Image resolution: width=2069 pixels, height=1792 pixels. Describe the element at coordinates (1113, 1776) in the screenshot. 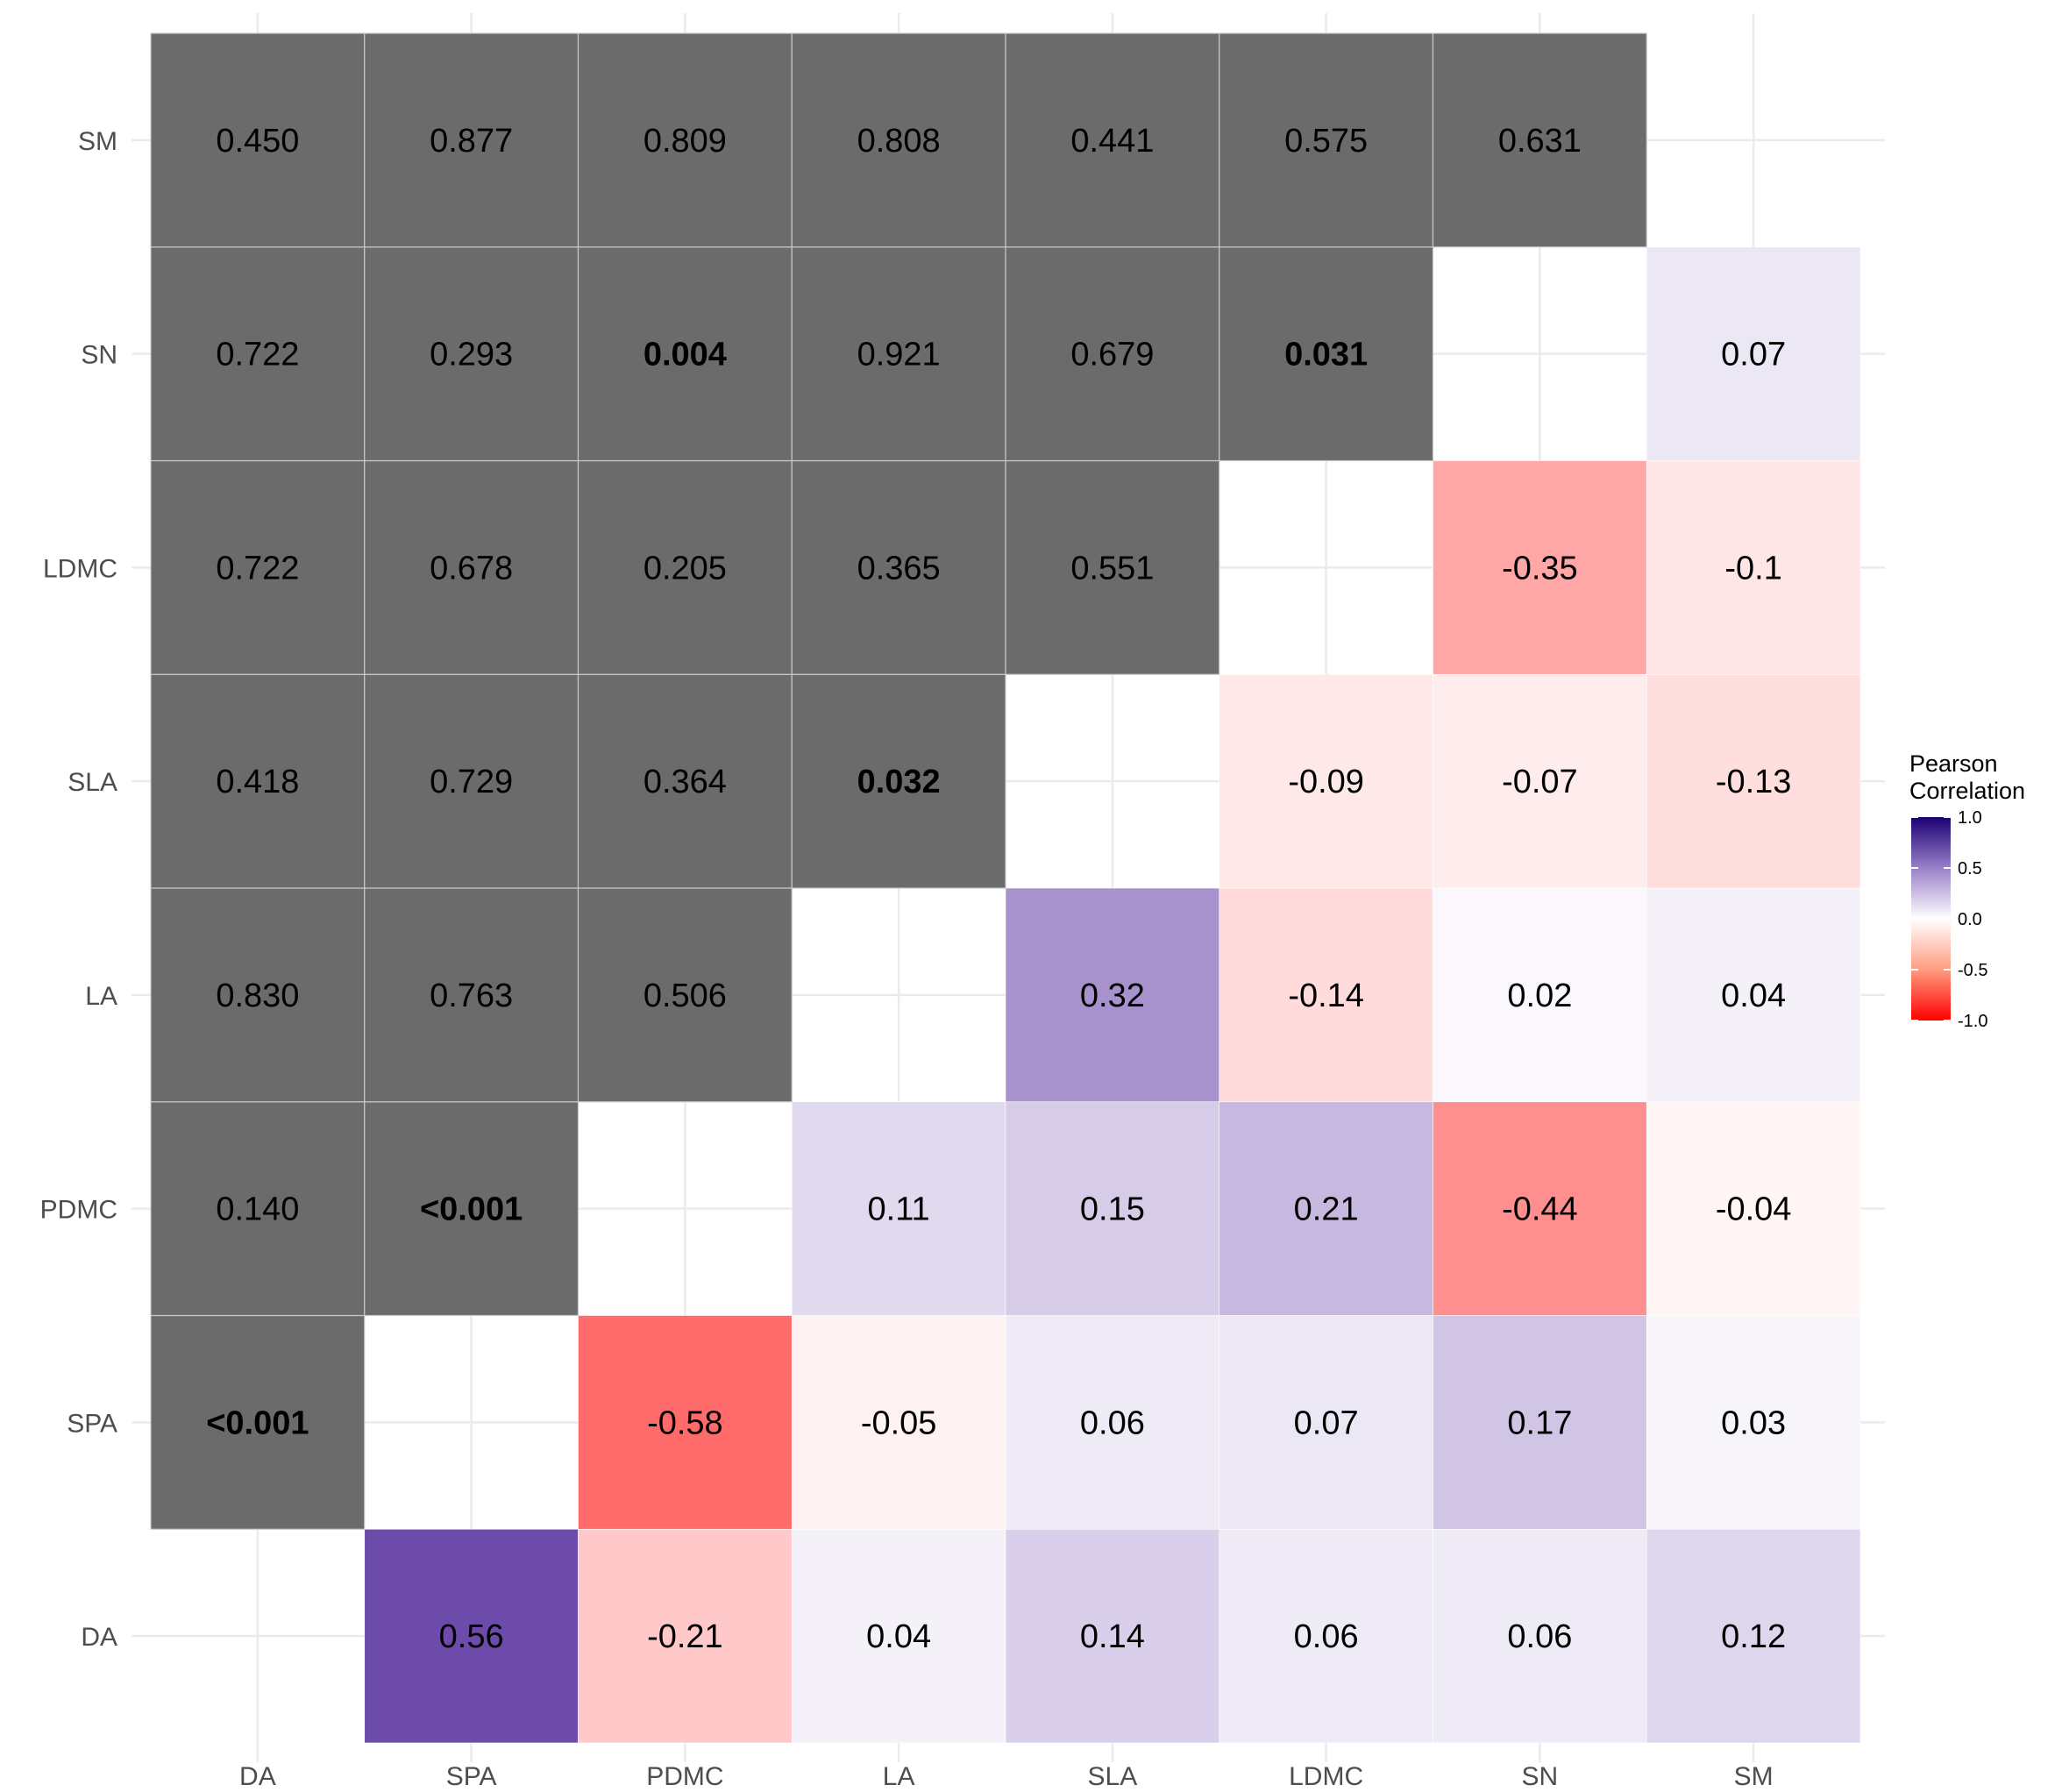

I see `x-tick-label: SLA` at that location.